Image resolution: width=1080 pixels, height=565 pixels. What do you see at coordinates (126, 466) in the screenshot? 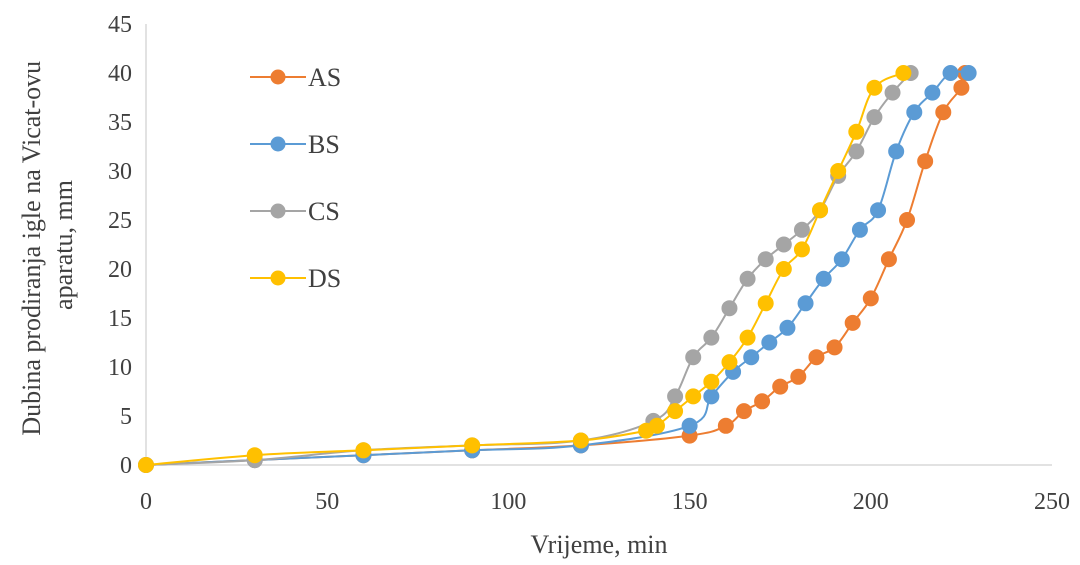
I see `y-tick-label: 0` at bounding box center [126, 466].